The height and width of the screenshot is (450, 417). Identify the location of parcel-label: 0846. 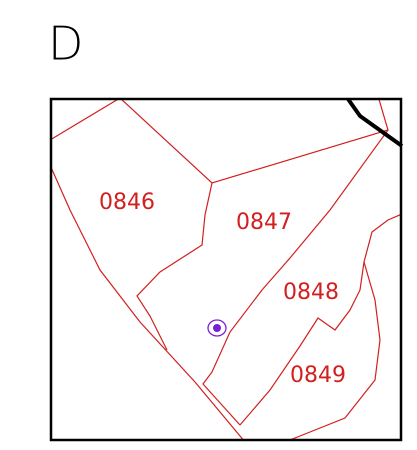
(127, 202).